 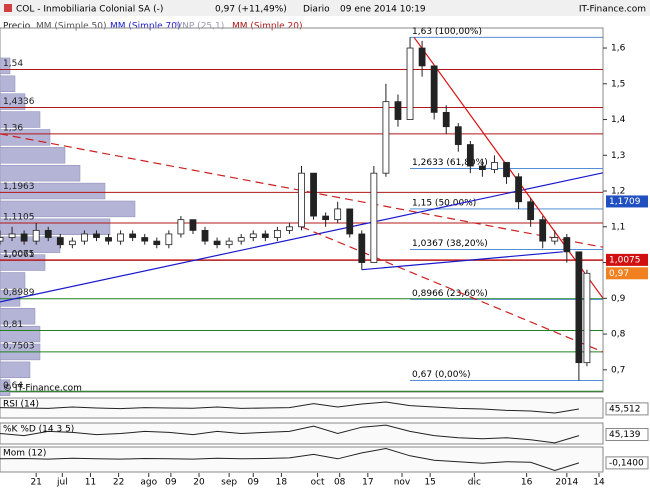 I want to click on x-tick-label: oct, so click(x=318, y=483).